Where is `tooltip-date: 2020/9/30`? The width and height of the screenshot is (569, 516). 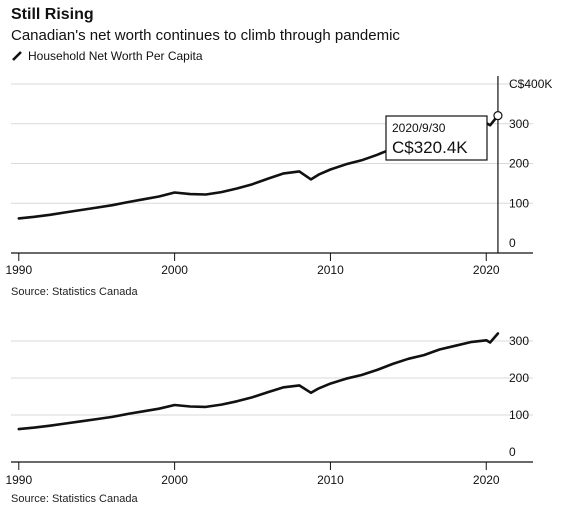
tooltip-date: 2020/9/30 is located at coordinates (419, 128).